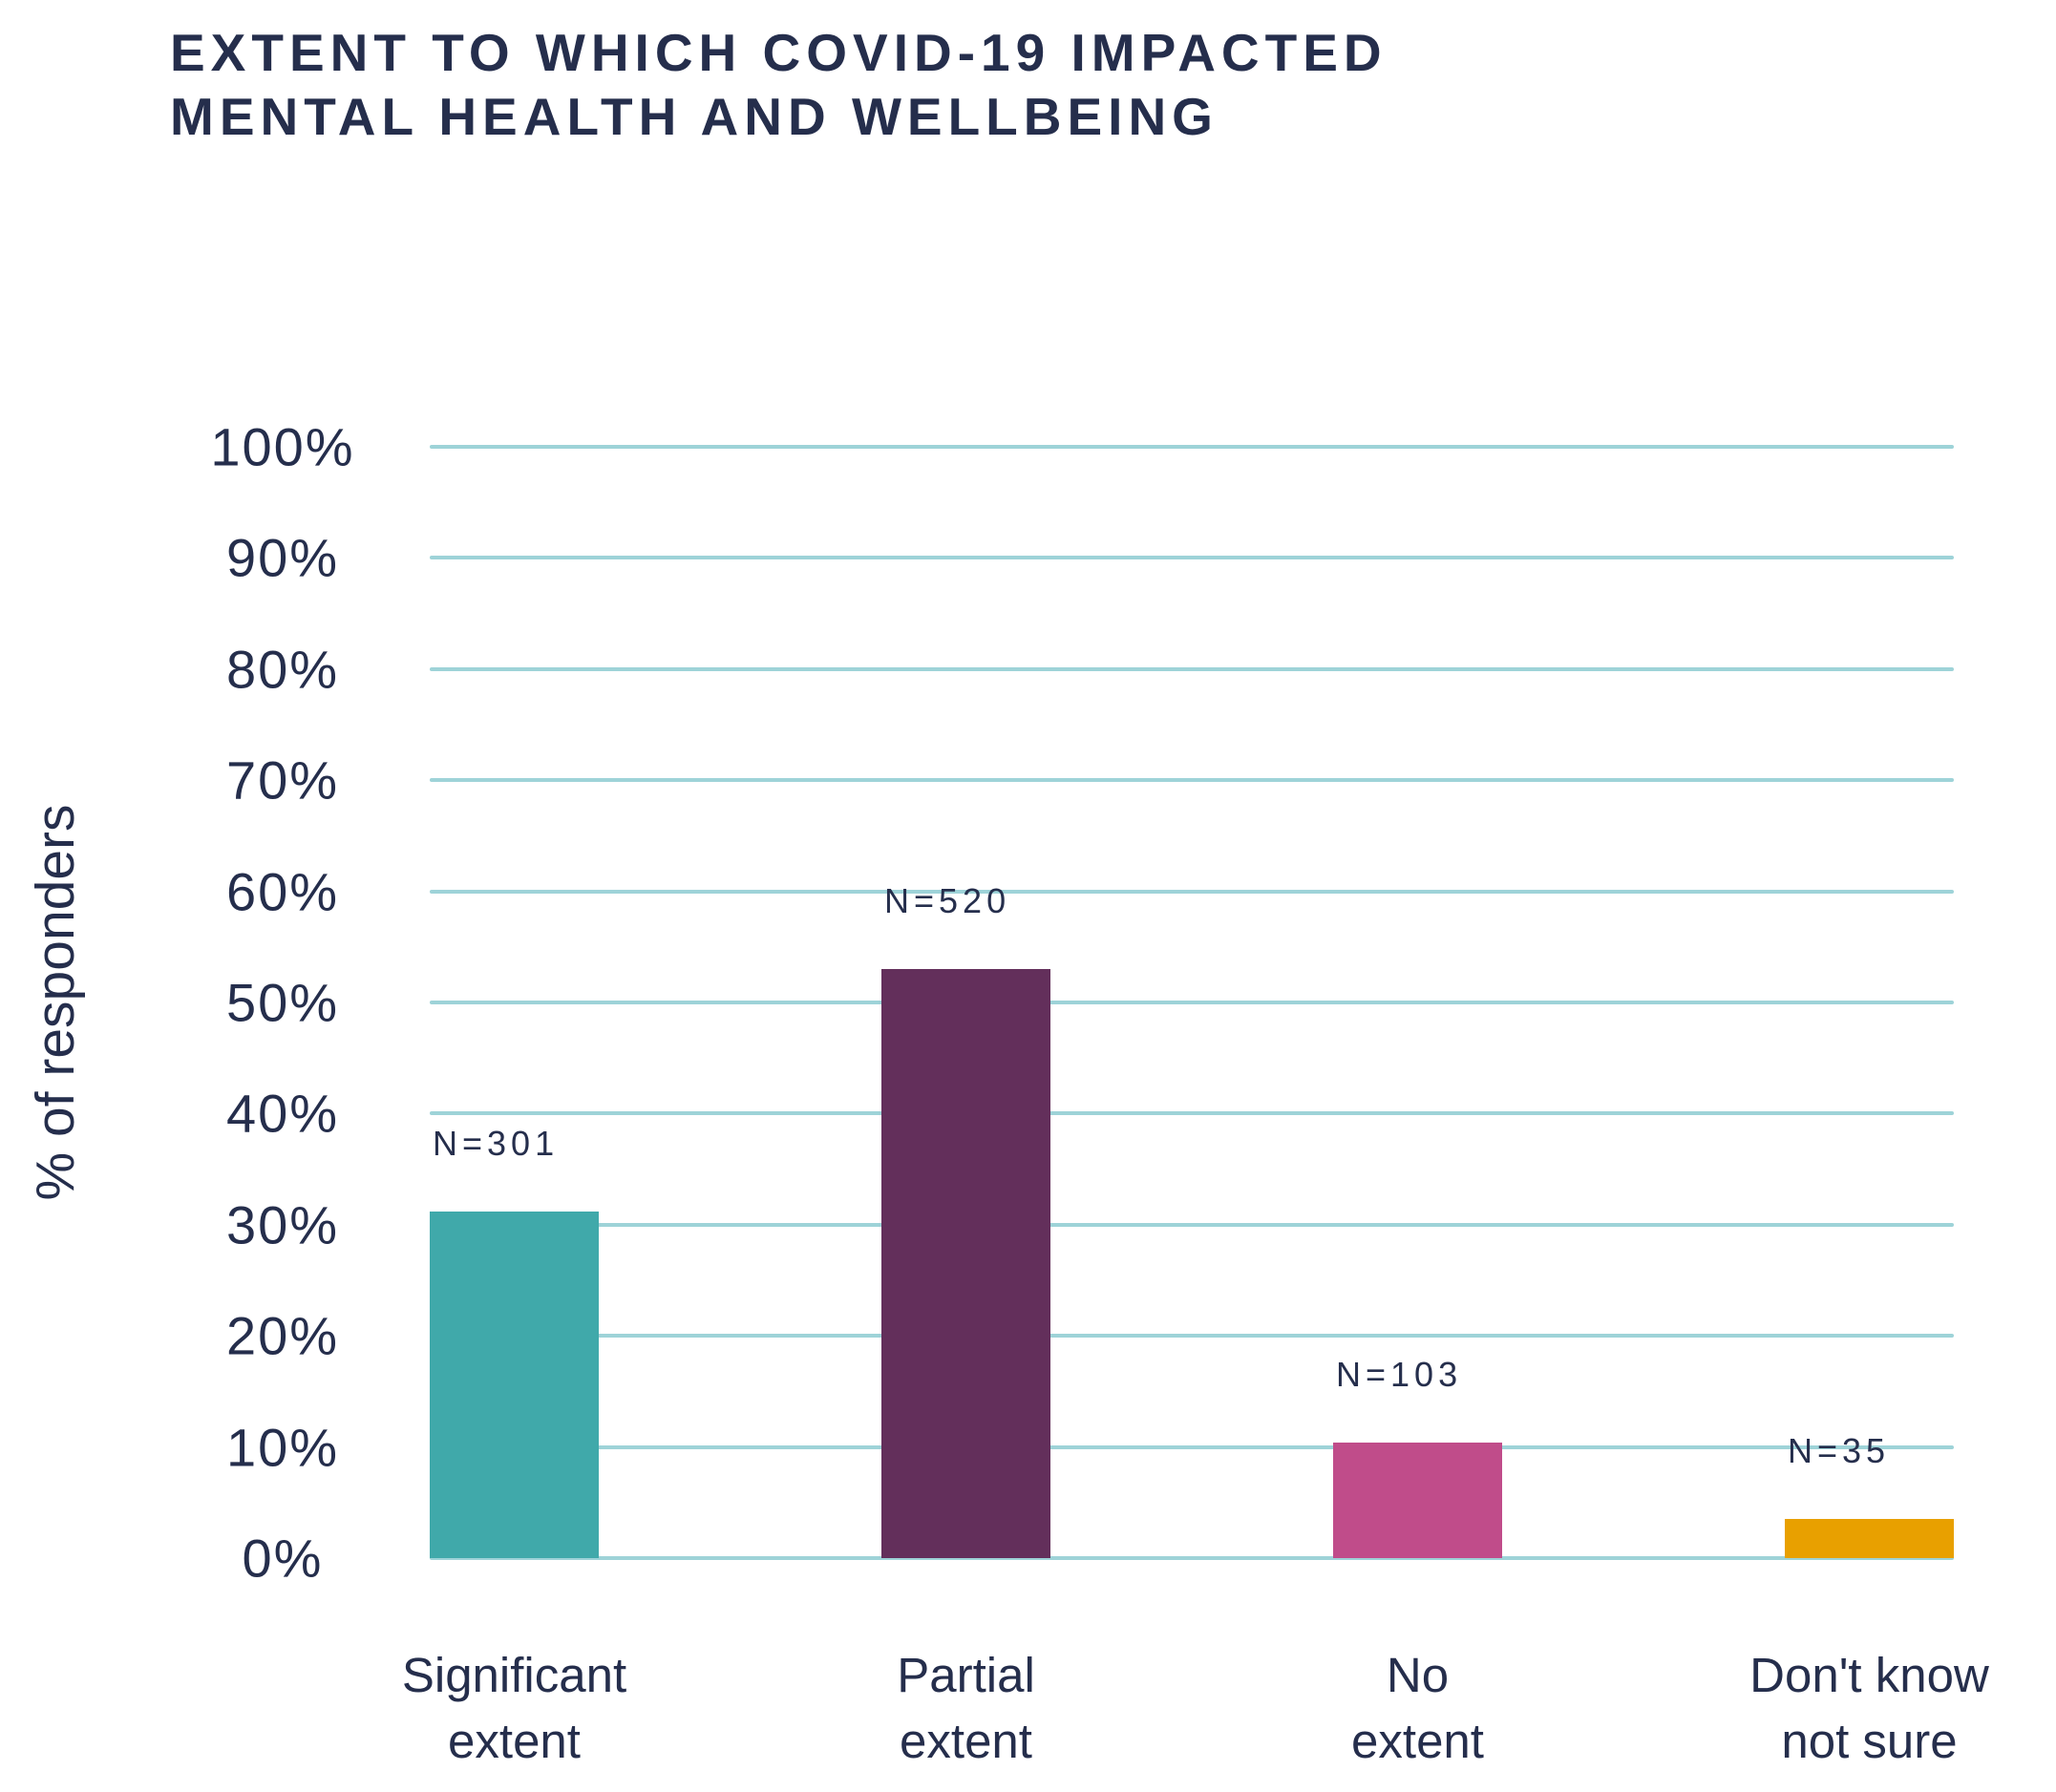 Image resolution: width=2056 pixels, height=1792 pixels. Describe the element at coordinates (1869, 1741) in the screenshot. I see `category-label-line: not sure` at that location.